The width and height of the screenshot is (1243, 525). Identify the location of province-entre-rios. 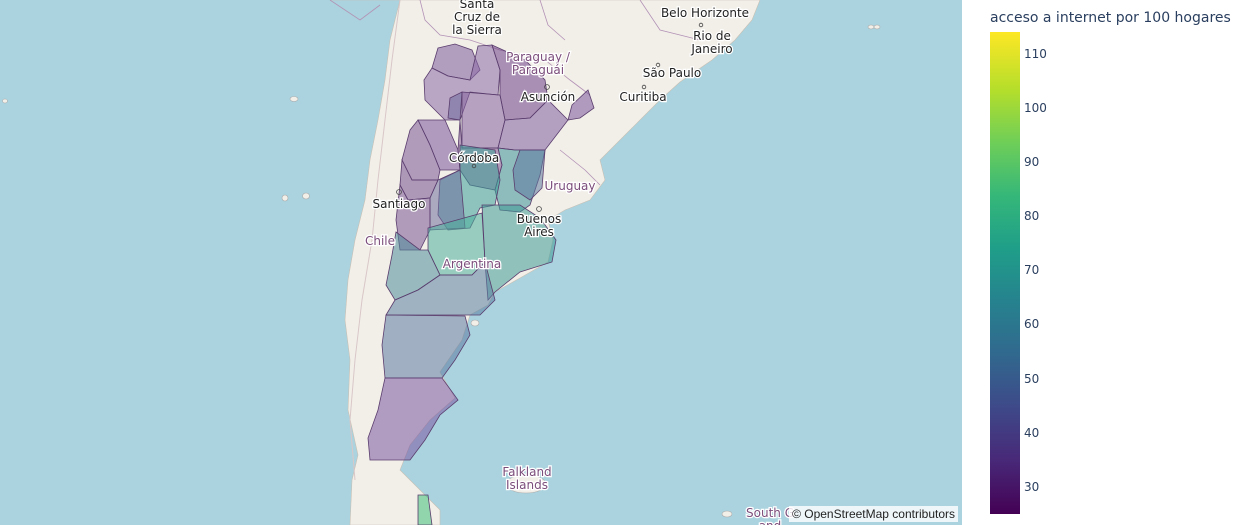
(529, 175).